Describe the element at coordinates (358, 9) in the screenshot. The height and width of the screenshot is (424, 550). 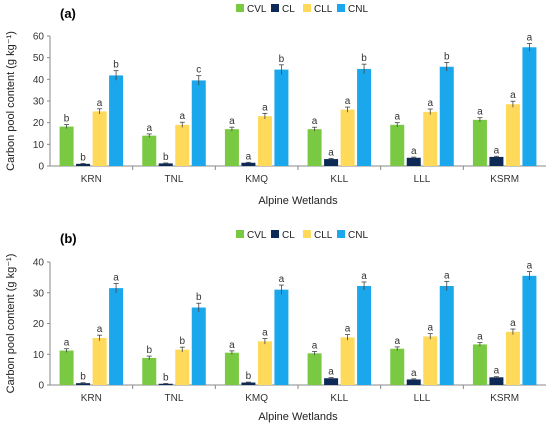
I see `legend-label: CNL` at that location.